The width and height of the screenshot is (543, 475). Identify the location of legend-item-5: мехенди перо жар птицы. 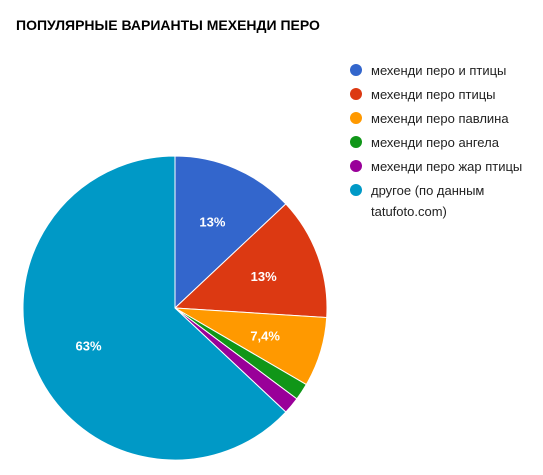
(443, 166).